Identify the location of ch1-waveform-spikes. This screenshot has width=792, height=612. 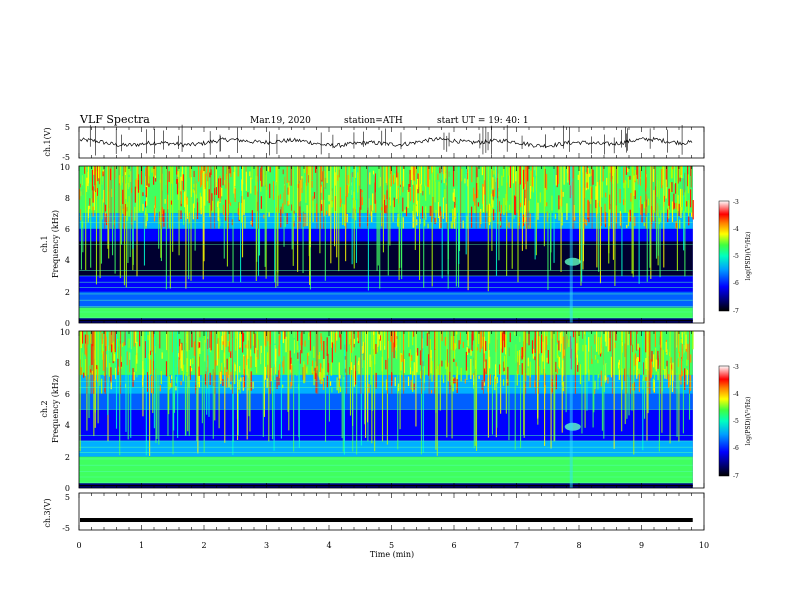
(386, 140).